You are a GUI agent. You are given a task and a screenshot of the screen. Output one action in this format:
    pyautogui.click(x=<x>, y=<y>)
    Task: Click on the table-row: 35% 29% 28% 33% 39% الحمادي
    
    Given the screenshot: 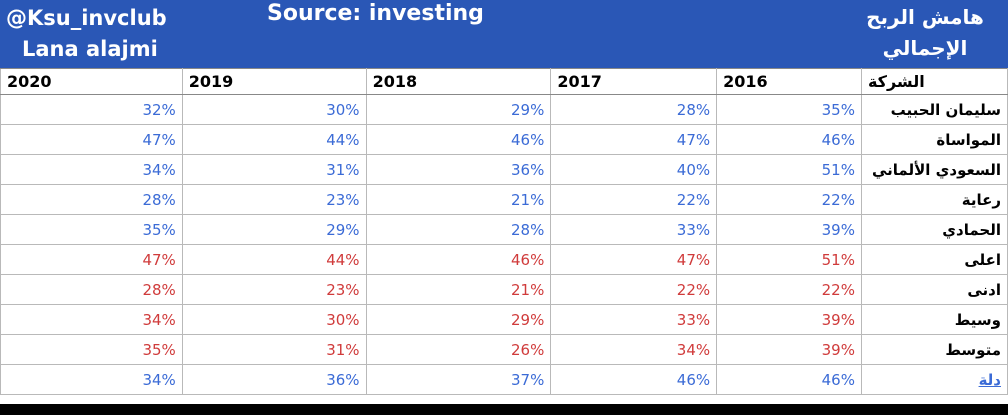 What is the action you would take?
    pyautogui.click(x=504, y=229)
    